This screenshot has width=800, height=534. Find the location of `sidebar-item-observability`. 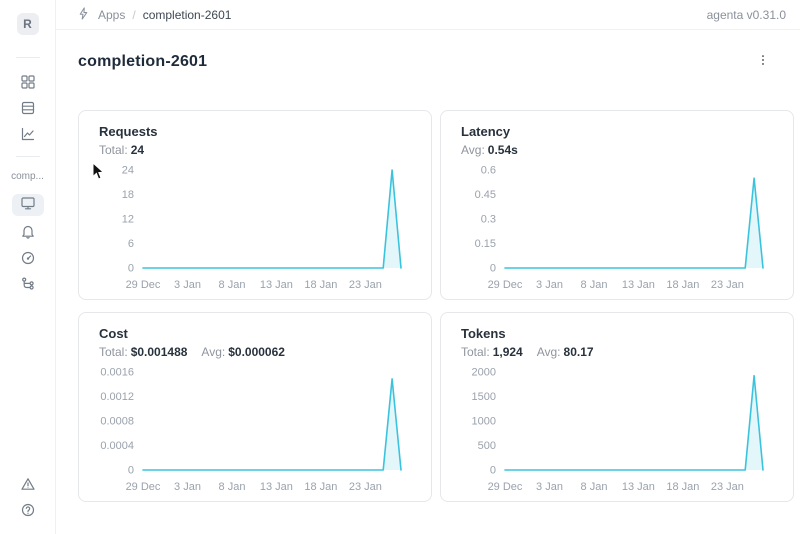

sidebar-item-observability is located at coordinates (28, 260).